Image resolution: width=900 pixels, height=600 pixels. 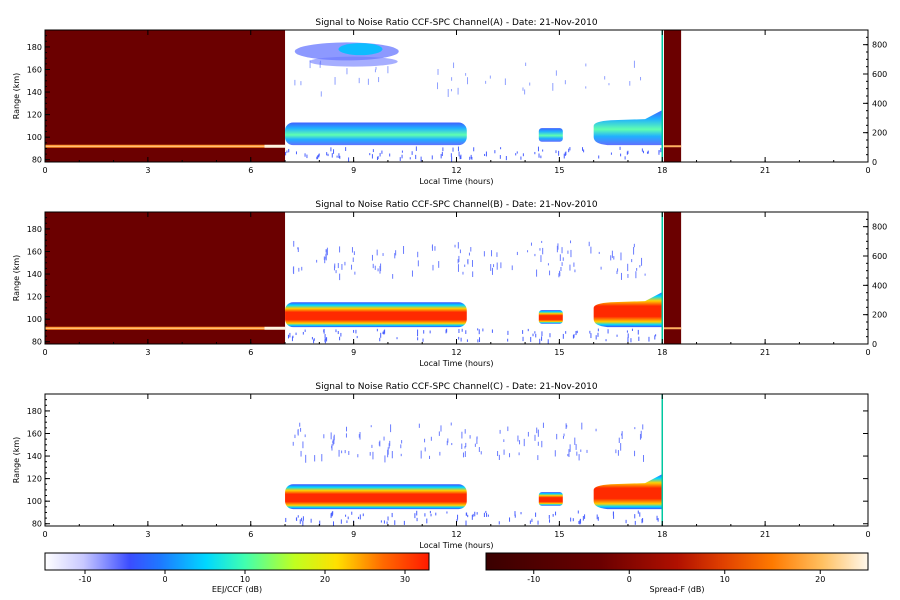 What do you see at coordinates (37, 160) in the screenshot?
I see `y-tick-label: 80` at bounding box center [37, 160].